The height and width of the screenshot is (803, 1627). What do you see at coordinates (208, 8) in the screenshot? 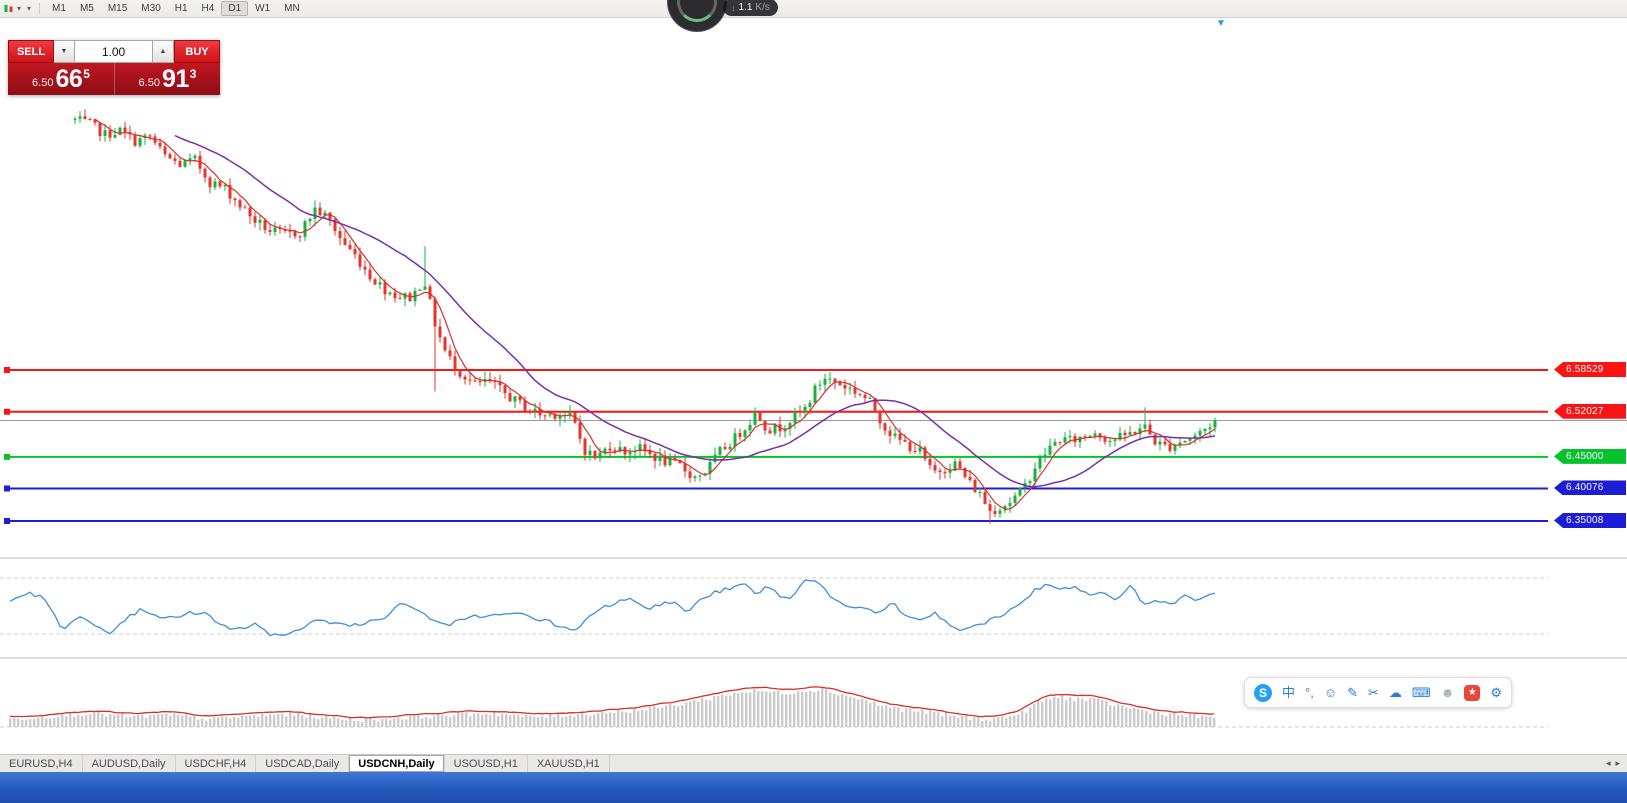
I see `timeframe-button-h4: H4` at bounding box center [208, 8].